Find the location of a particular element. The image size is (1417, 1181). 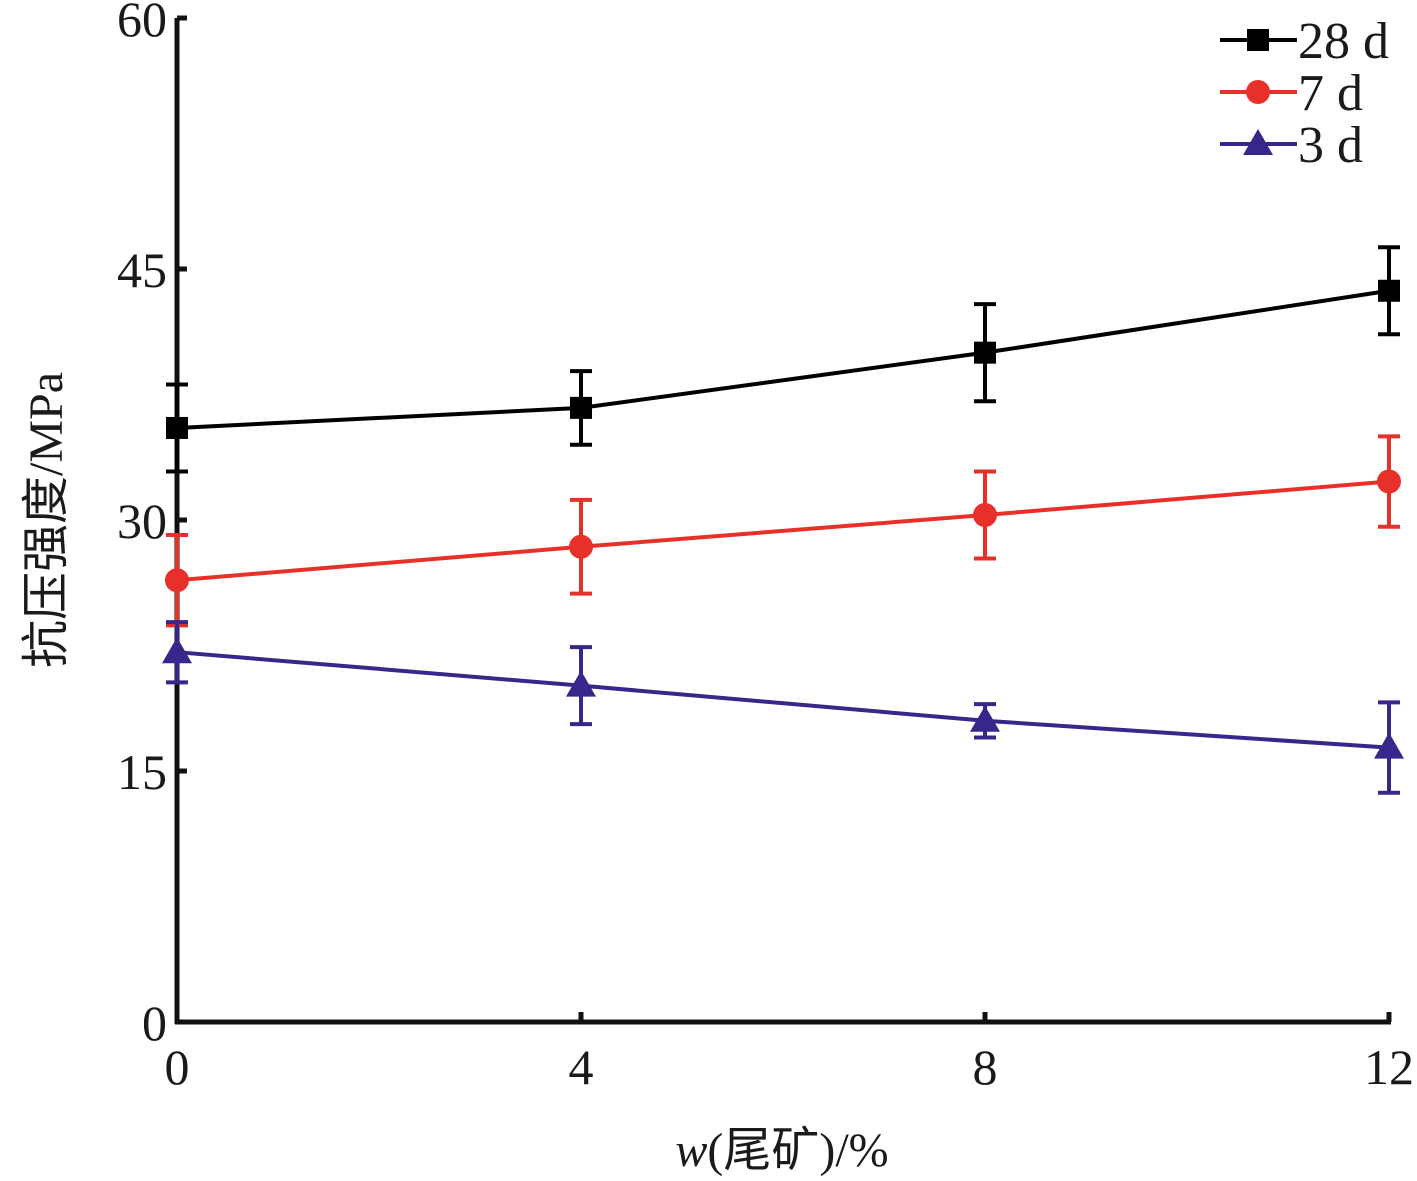

series-7d is located at coordinates (783, 531).